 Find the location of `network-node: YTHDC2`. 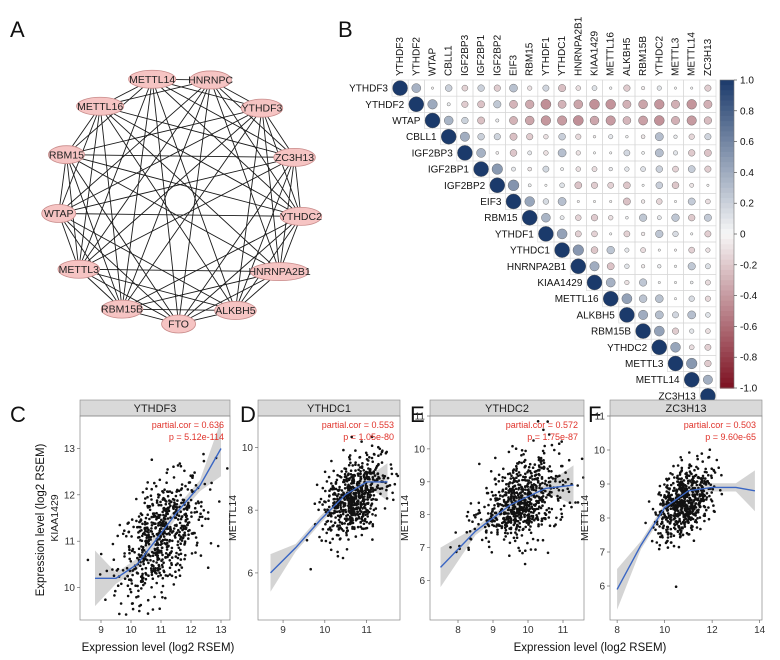

network-node: YTHDC2 is located at coordinates (301, 216).